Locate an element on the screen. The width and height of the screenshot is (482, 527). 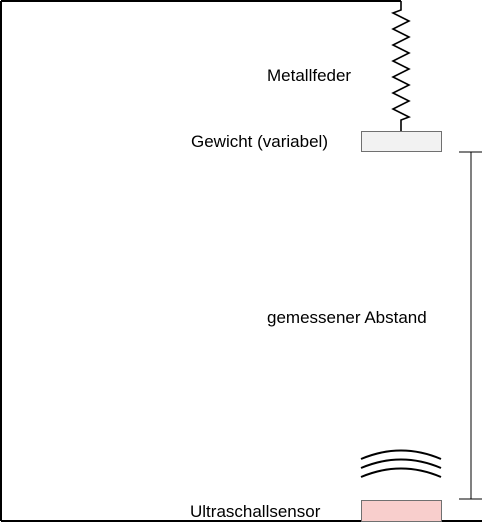
spring-coil is located at coordinates (401, 66).